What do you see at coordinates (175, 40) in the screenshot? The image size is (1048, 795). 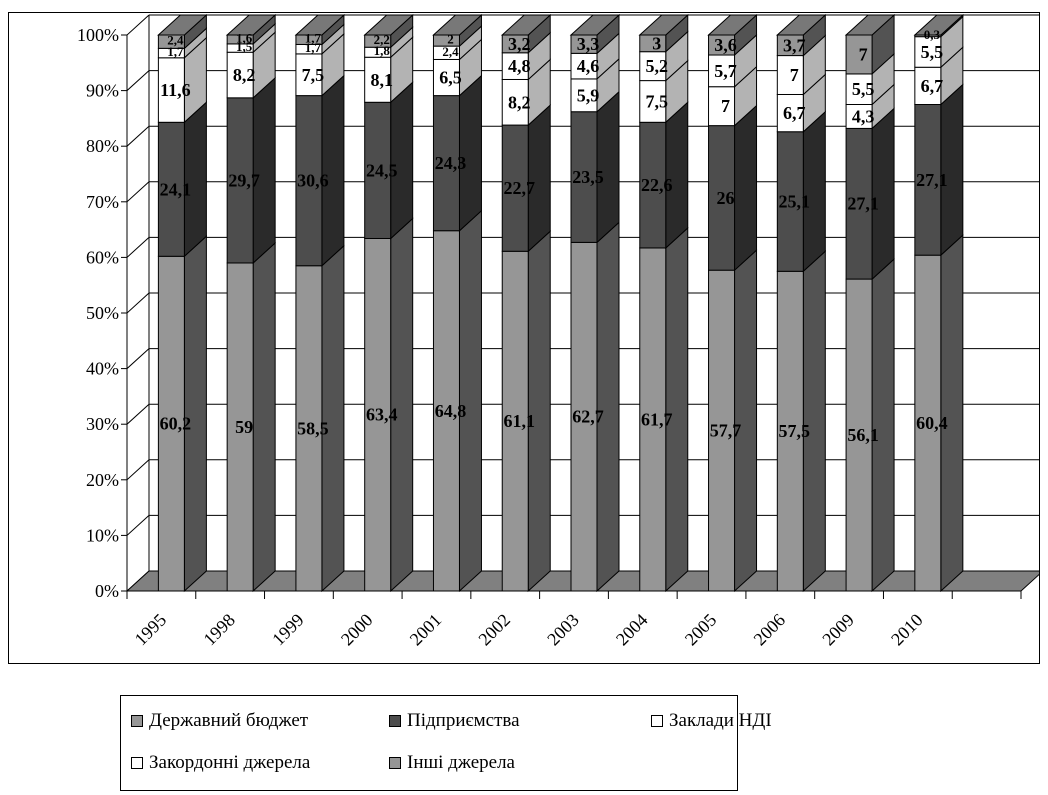 I see `data-label-1995-4: 2,4` at bounding box center [175, 40].